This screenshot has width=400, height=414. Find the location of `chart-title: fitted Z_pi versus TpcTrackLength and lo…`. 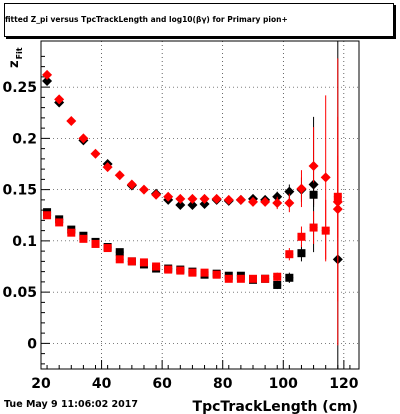

chart-title: fitted Z_pi versus TpcTrackLength and lo… is located at coordinates (146, 19).